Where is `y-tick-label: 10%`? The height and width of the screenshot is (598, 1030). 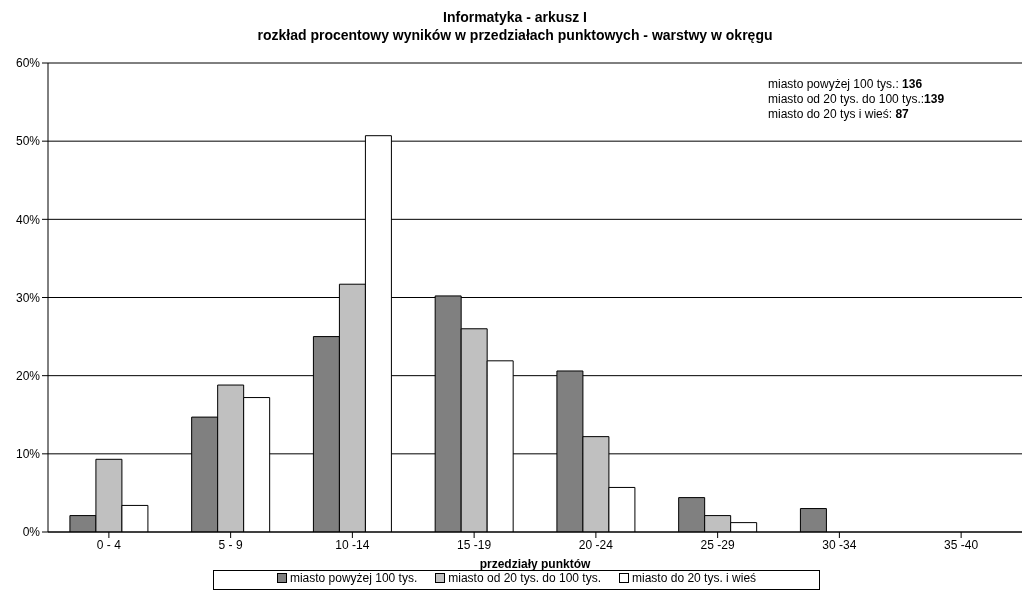
y-tick-label: 10% is located at coordinates (28, 454).